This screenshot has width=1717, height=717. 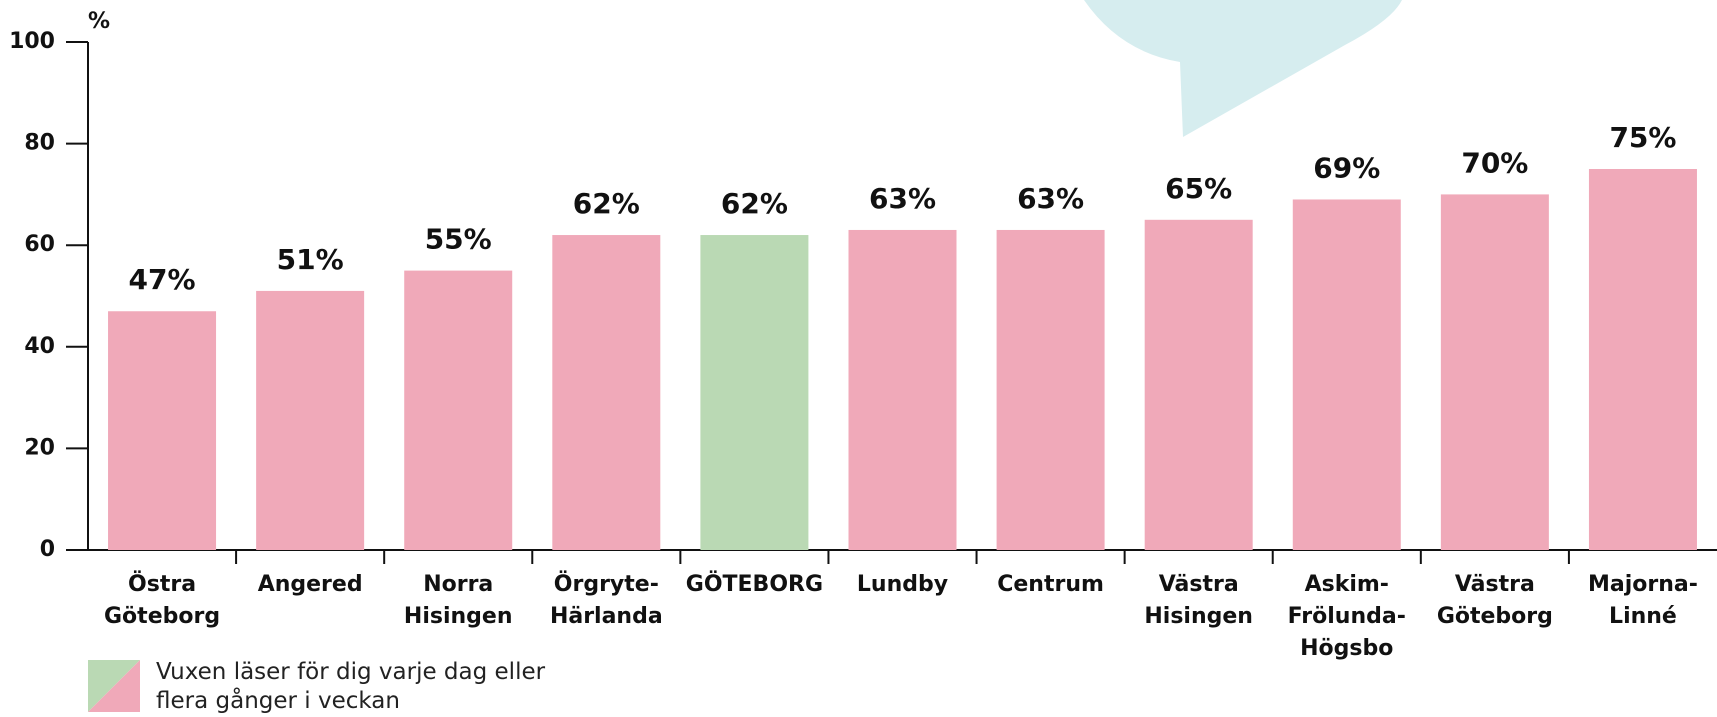 I want to click on y-tick-label: 100, so click(x=32, y=41).